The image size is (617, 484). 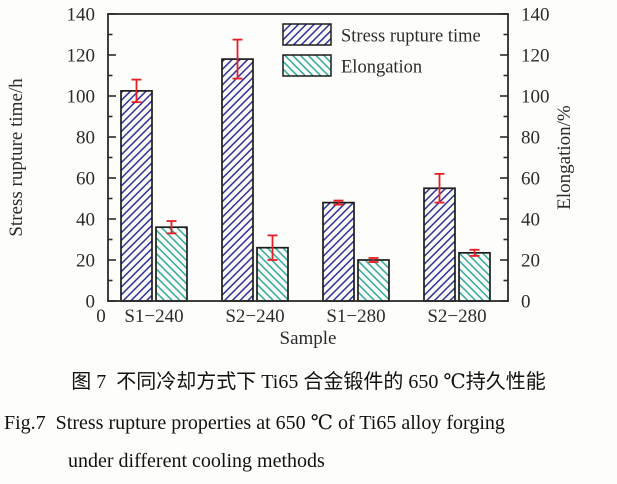 What do you see at coordinates (535, 97) in the screenshot?
I see `right-axis-tick-label: 100` at bounding box center [535, 97].